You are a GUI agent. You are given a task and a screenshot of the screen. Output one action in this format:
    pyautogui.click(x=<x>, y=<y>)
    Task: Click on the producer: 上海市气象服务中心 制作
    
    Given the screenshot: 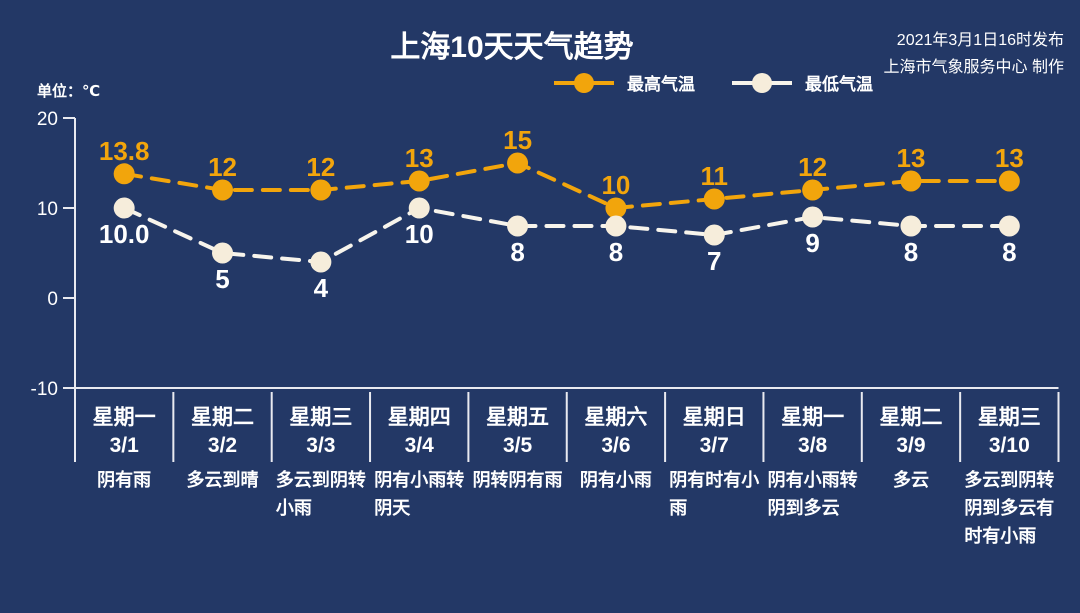 What is the action you would take?
    pyautogui.click(x=973, y=67)
    